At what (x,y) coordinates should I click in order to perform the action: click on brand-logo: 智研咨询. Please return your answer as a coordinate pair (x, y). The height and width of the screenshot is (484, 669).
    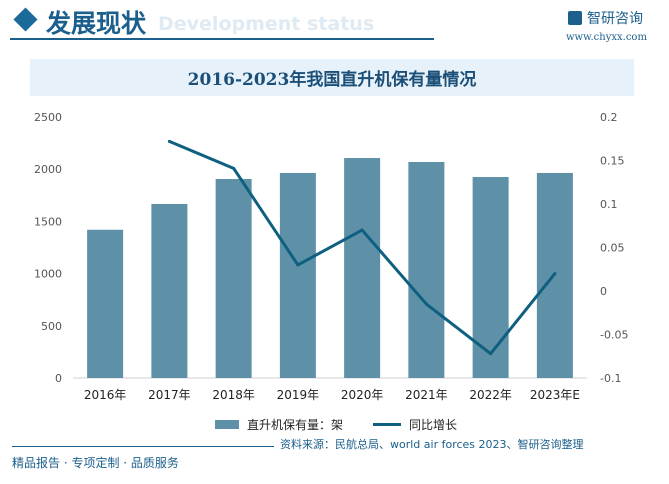
    Looking at the image, I should click on (605, 18).